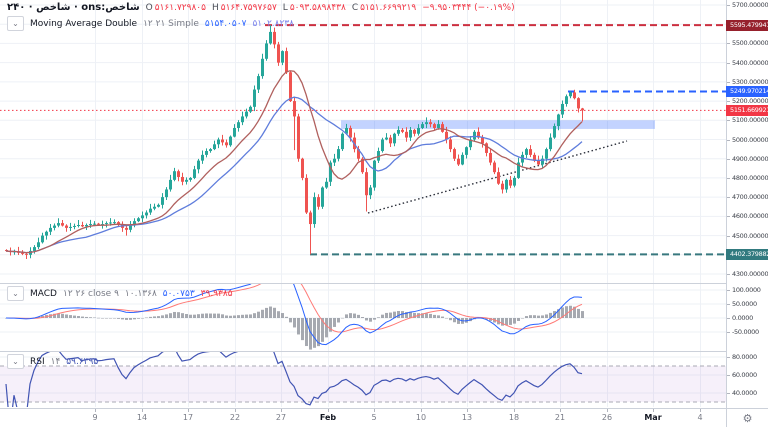 This screenshot has width=768, height=427. I want to click on open-label: O, so click(149, 7).